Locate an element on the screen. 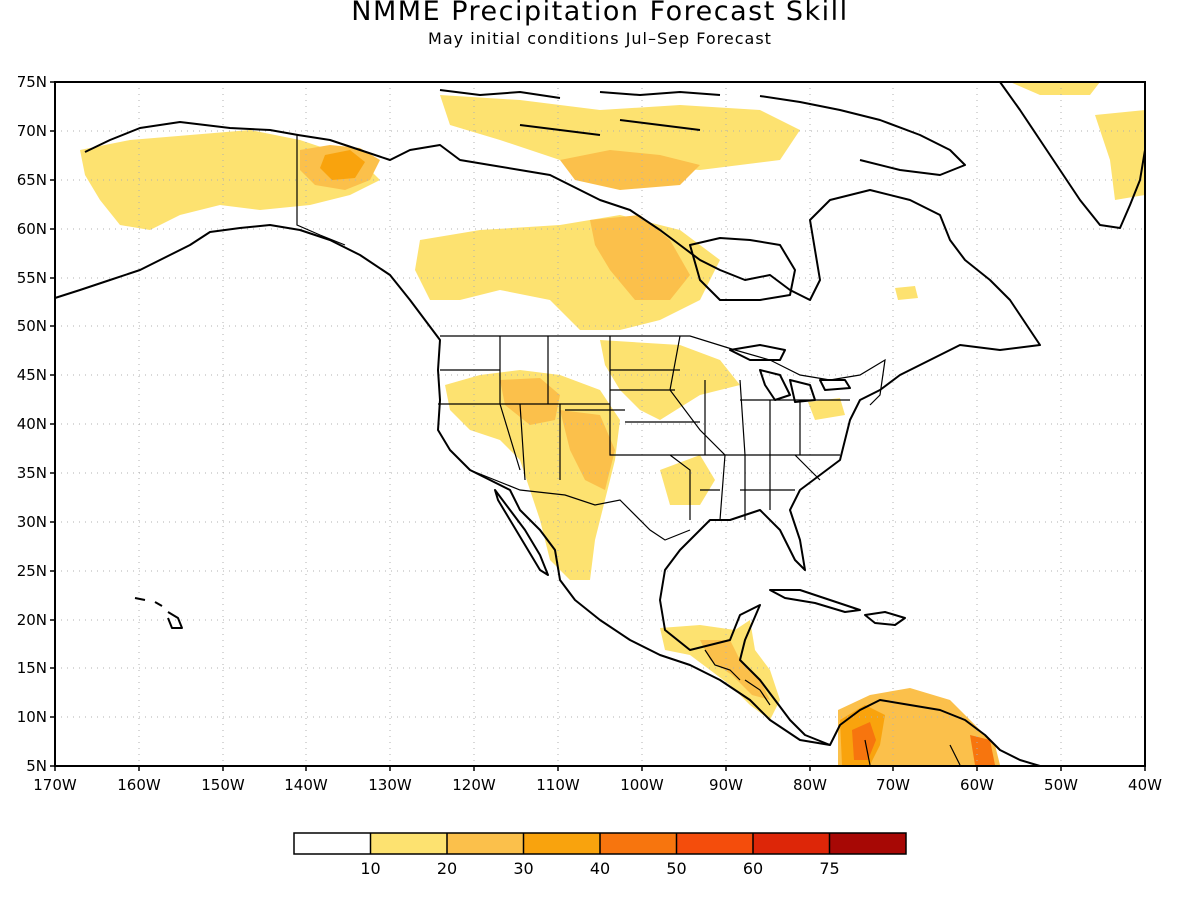 The image size is (1200, 900). lon-label: 60W is located at coordinates (977, 785).